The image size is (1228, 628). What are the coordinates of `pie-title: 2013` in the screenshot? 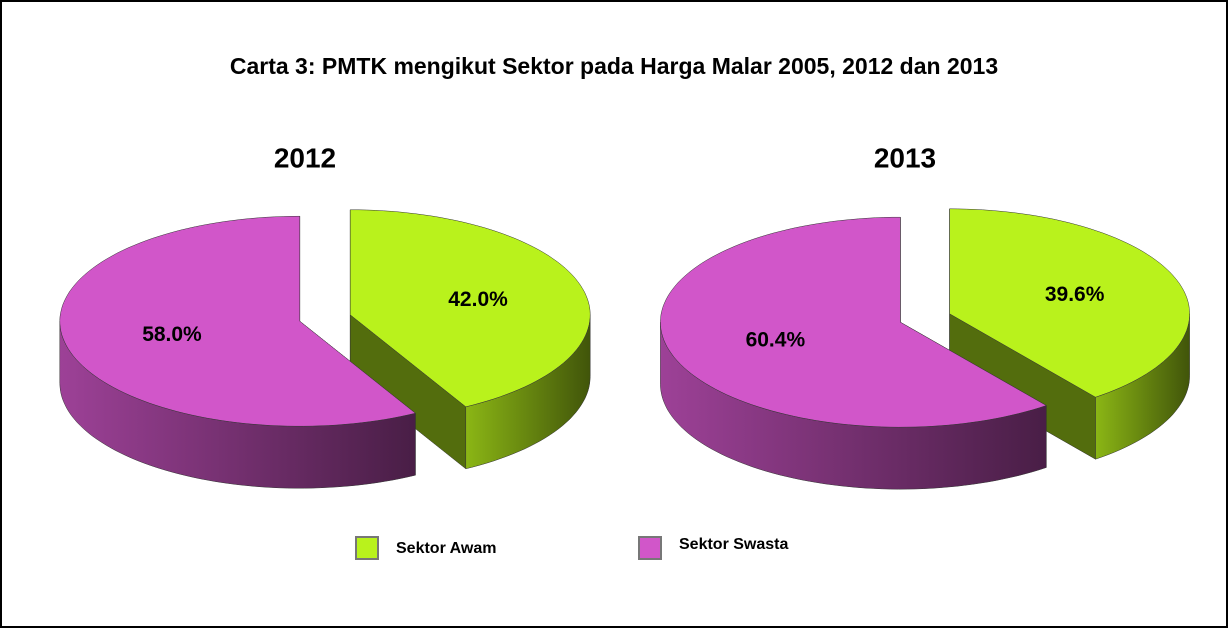 It's located at (905, 157).